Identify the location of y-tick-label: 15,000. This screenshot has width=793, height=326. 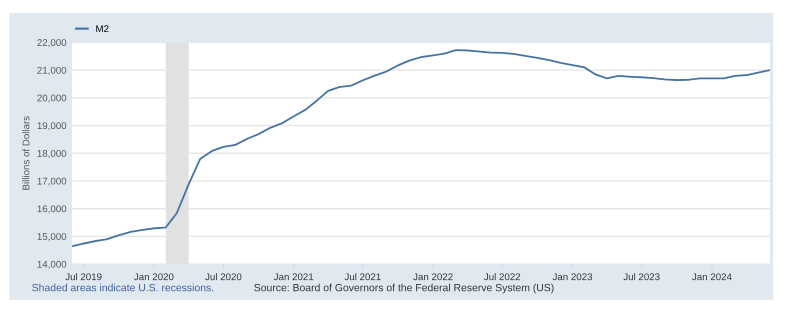
(52, 237).